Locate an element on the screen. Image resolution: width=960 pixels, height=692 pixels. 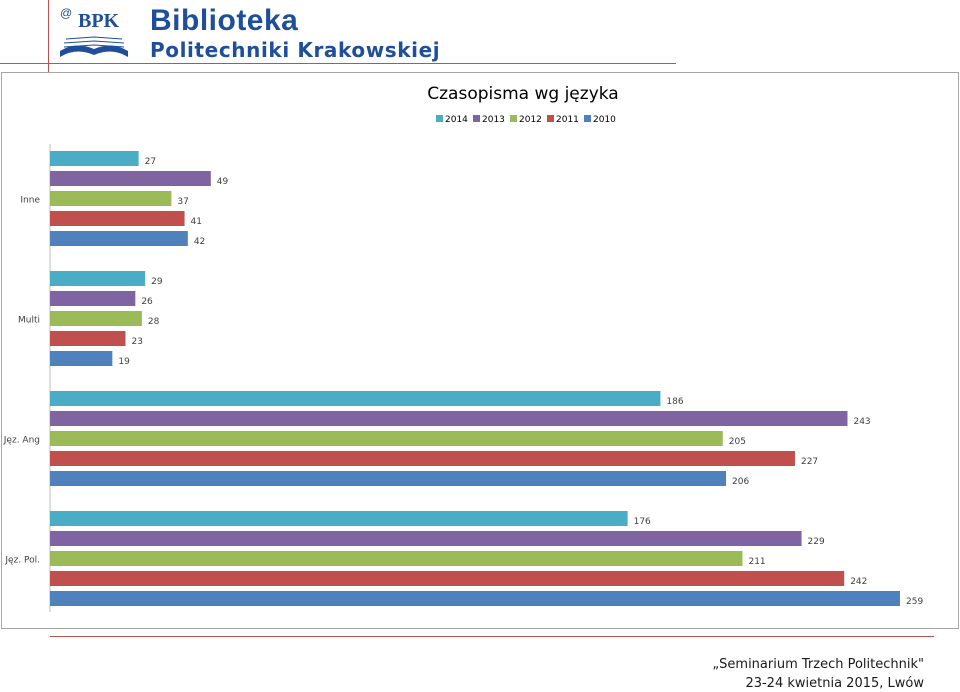
category-label: Jęz. Pol. is located at coordinates (22, 561).